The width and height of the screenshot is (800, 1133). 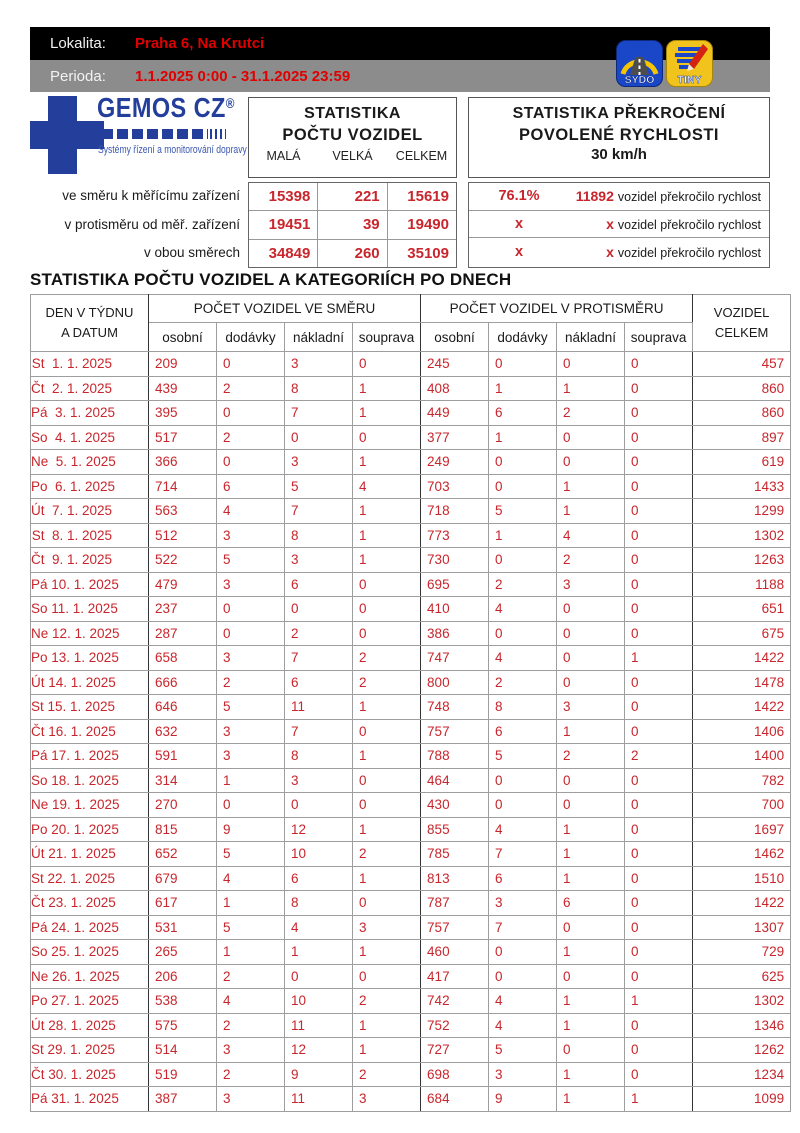 I want to click on table-row: St 22. 1. 2025 679 4 6 1 813 6 1 0 1510, so click(x=411, y=878).